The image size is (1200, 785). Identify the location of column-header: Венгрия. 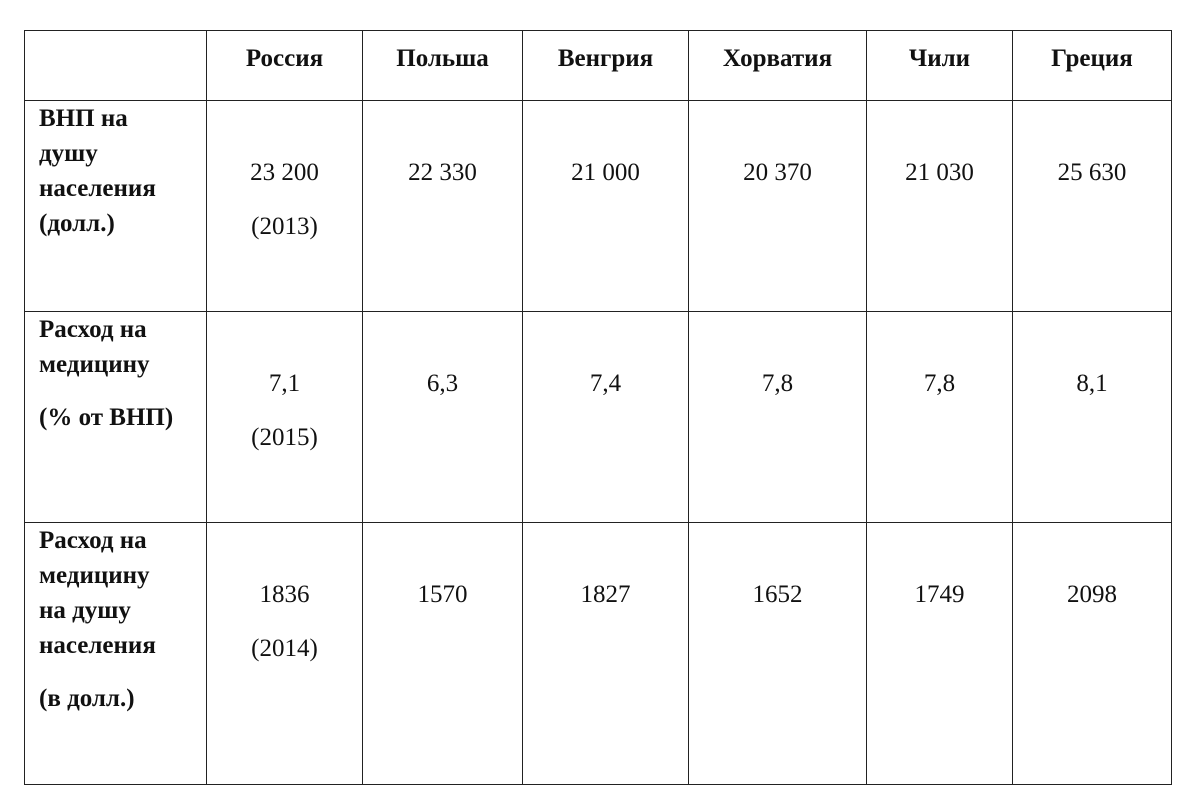
(605, 65).